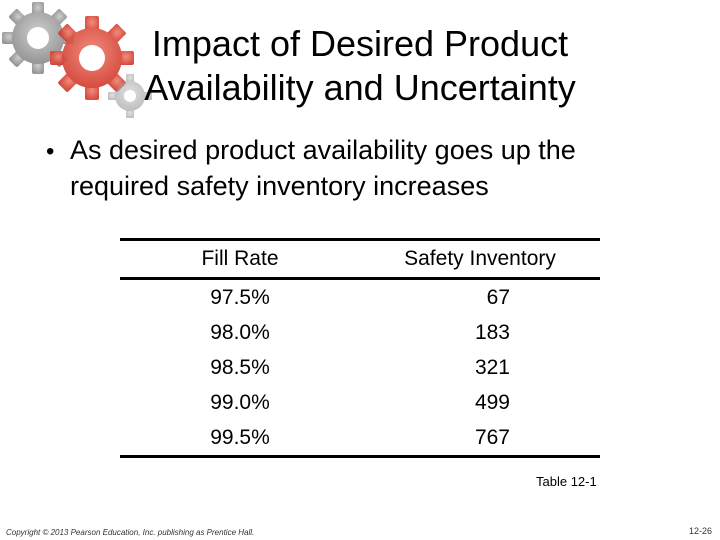 This screenshot has width=720, height=540. Describe the element at coordinates (240, 259) in the screenshot. I see `header-fill-rate: Fill Rate` at that location.